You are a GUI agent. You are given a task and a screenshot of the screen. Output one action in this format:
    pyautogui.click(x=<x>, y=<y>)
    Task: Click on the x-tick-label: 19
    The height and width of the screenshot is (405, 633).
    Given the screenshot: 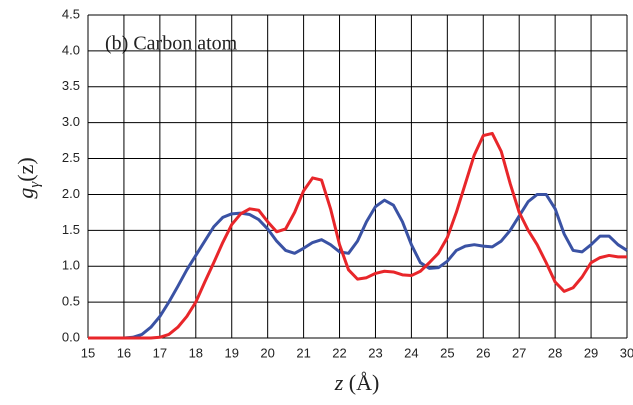 What is the action you would take?
    pyautogui.click(x=231, y=352)
    